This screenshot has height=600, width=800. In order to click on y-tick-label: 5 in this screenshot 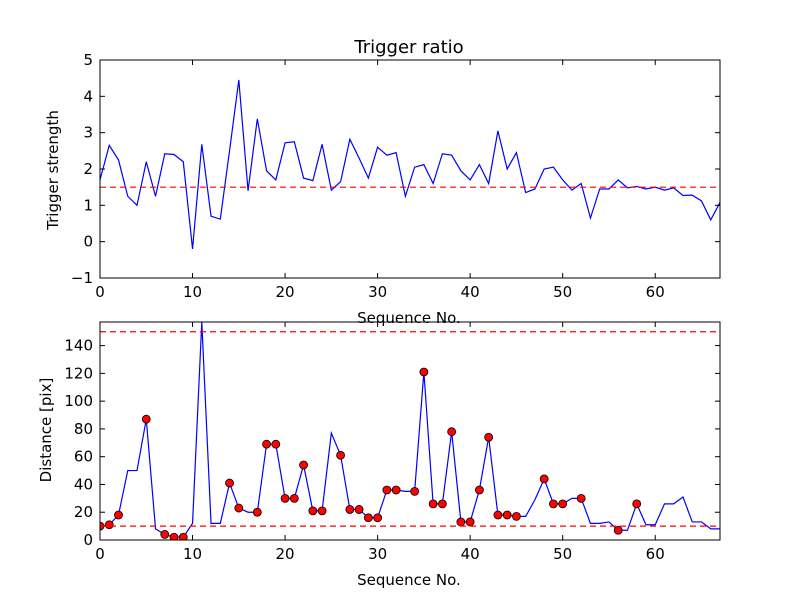, I will do `click(88, 60)`.